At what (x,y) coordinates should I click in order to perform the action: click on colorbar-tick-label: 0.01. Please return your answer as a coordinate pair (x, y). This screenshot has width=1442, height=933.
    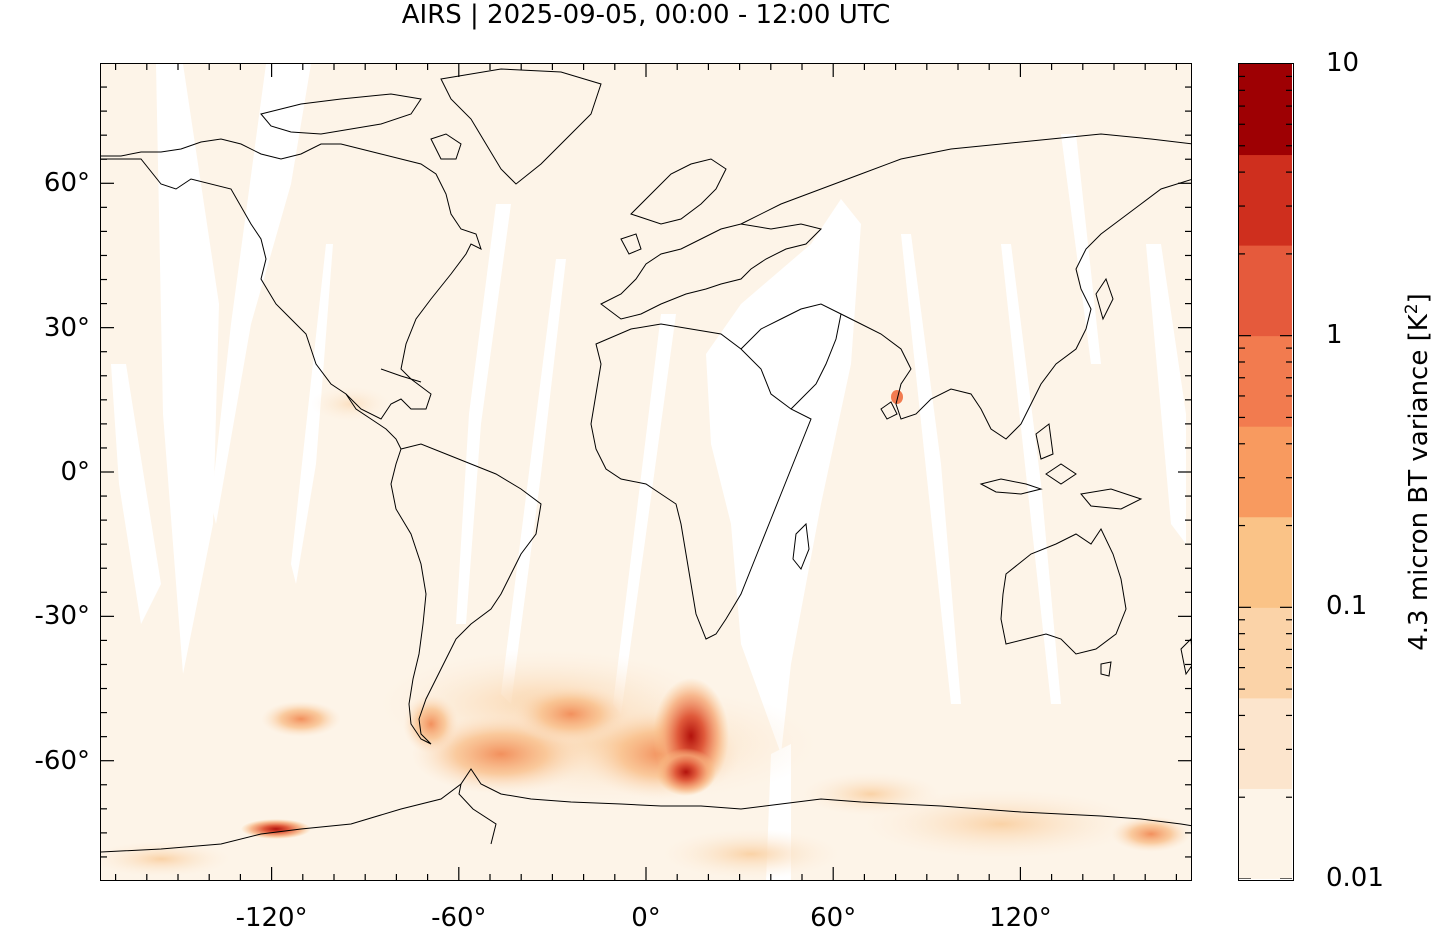
    Looking at the image, I should click on (1355, 878).